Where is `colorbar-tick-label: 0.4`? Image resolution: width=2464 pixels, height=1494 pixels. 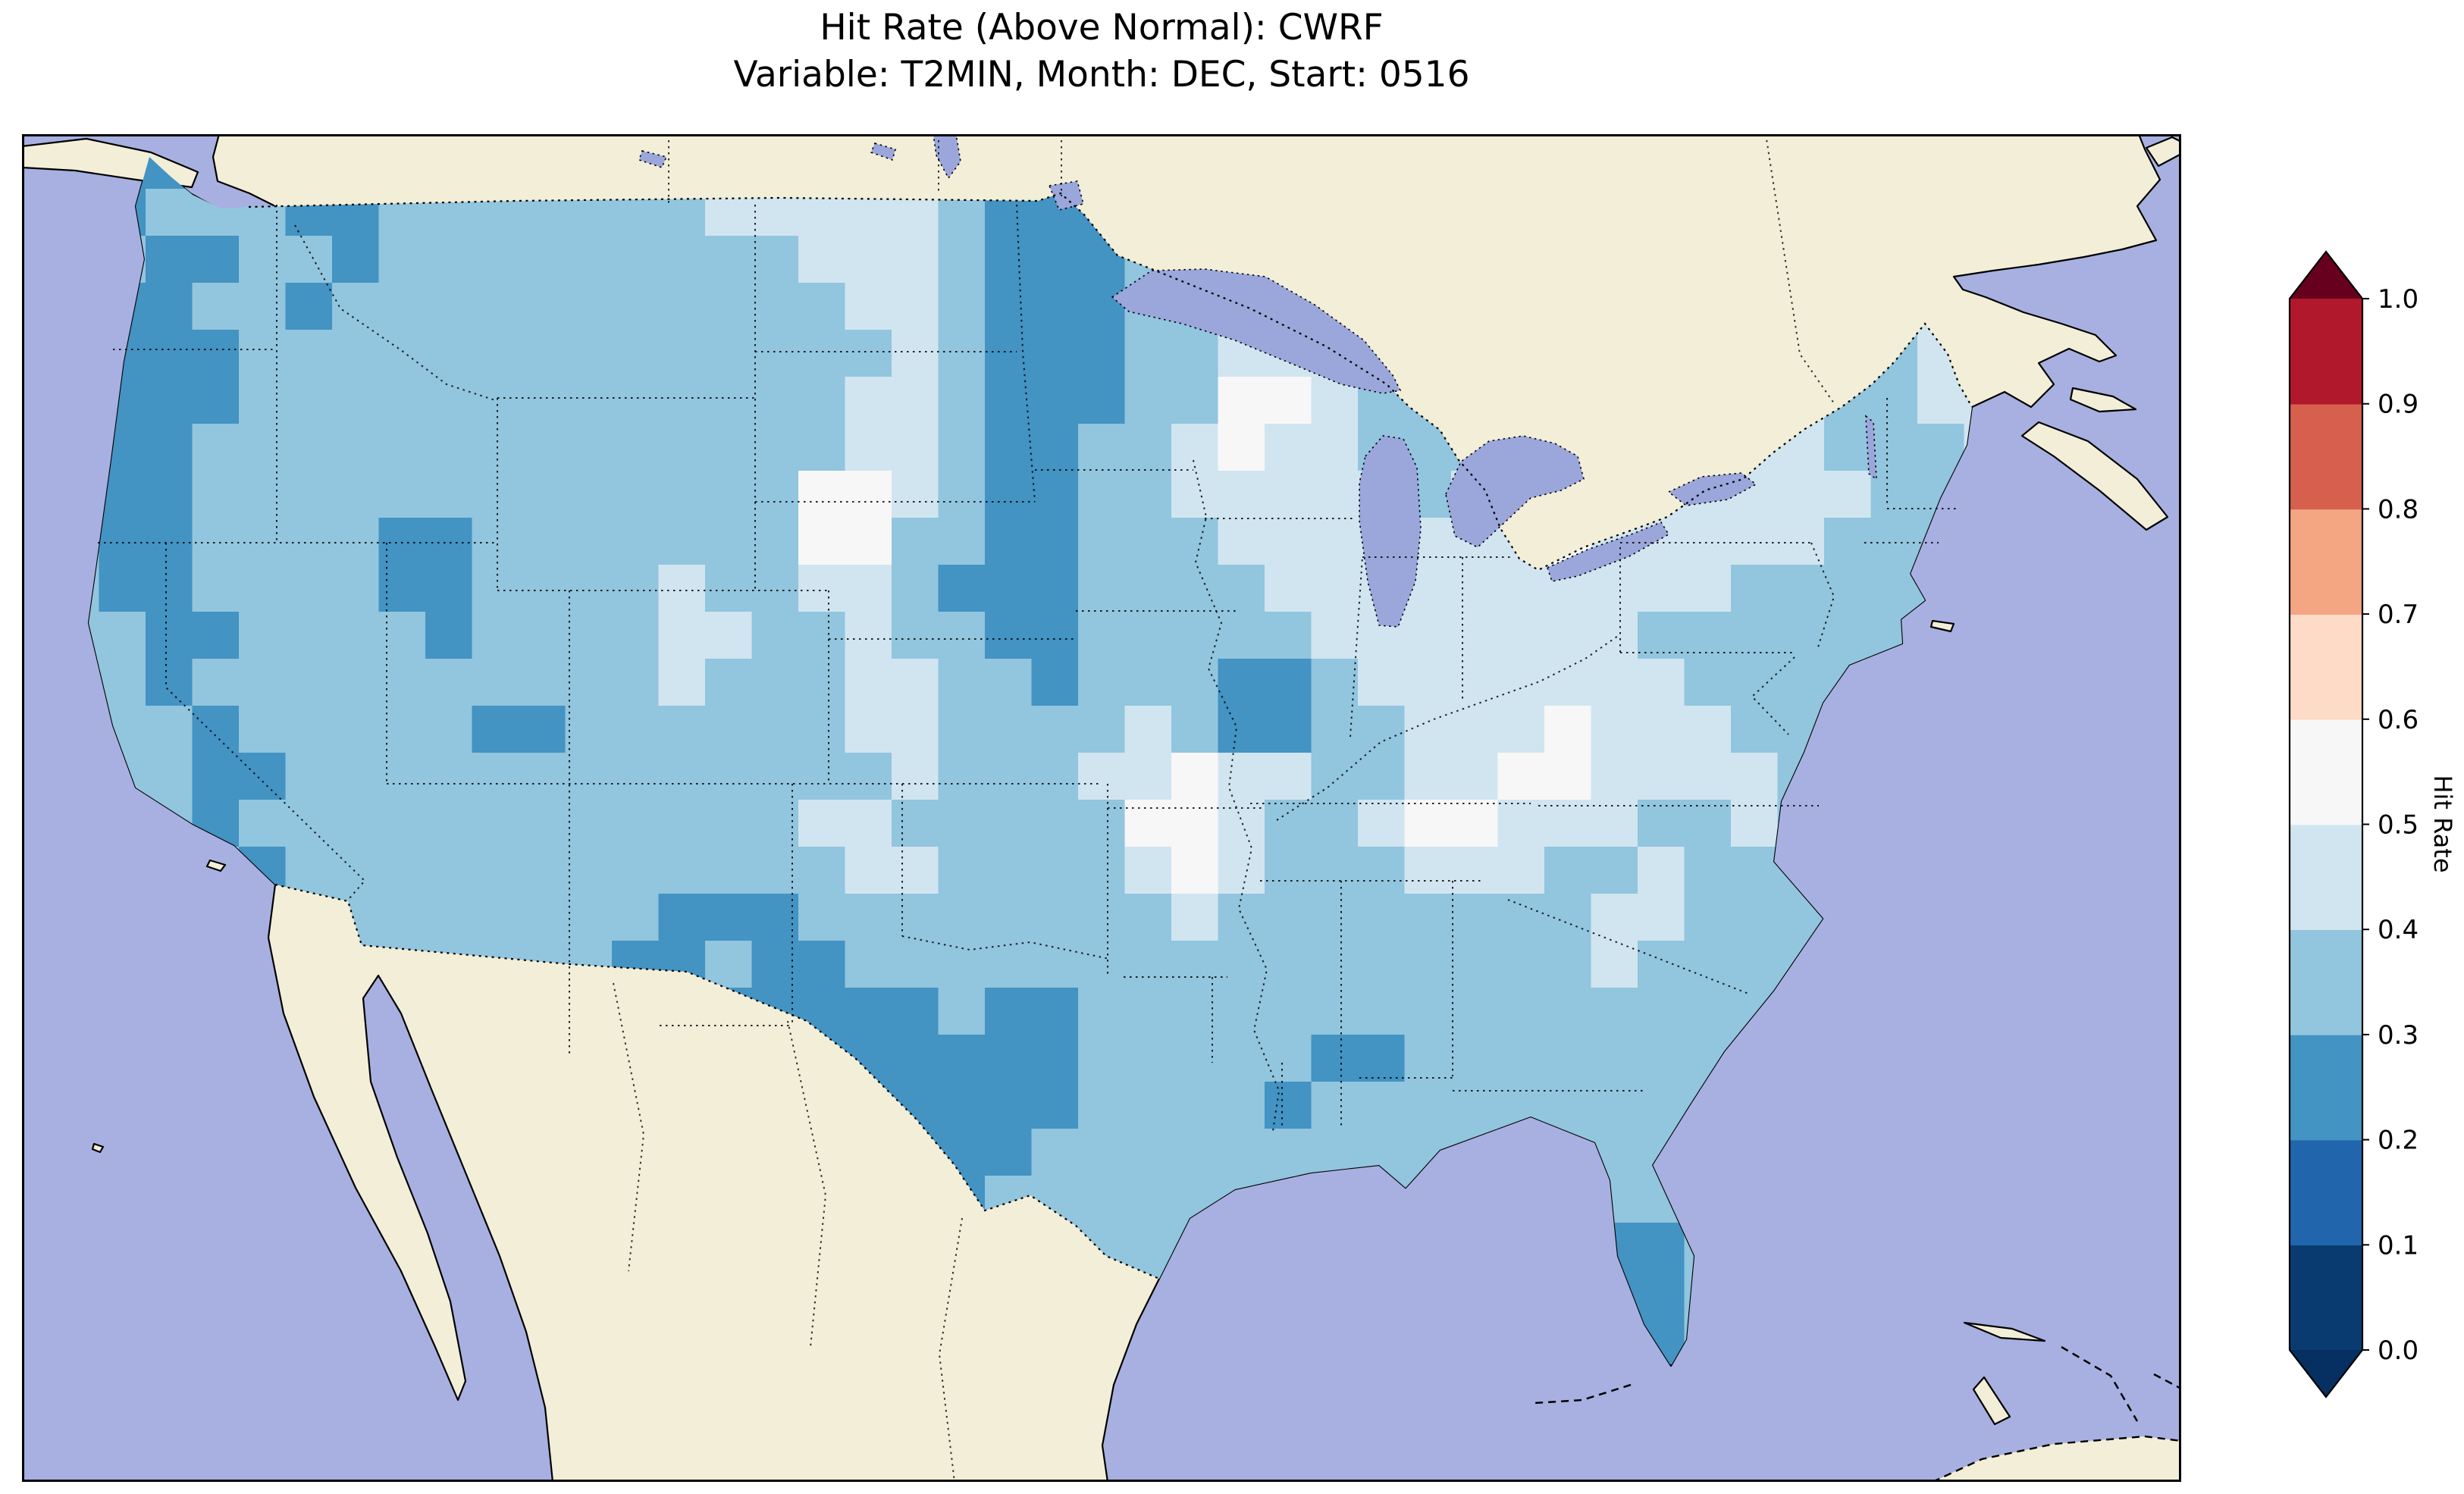
colorbar-tick-label: 0.4 is located at coordinates (2398, 930).